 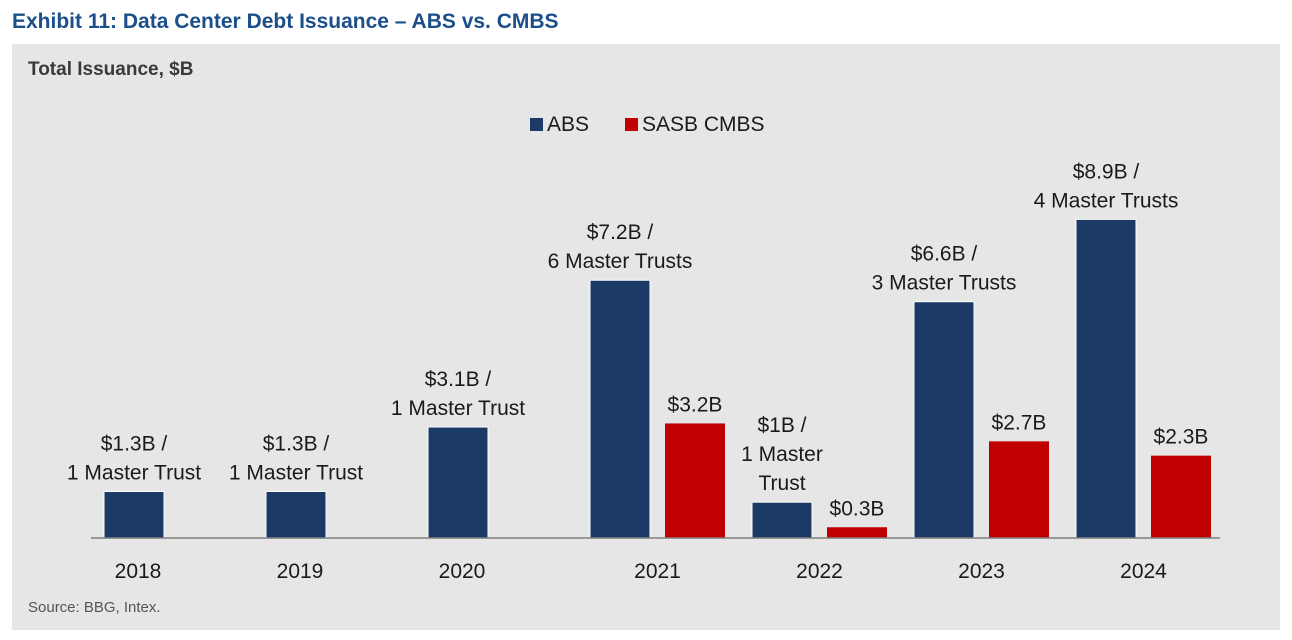 What do you see at coordinates (1019, 422) in the screenshot?
I see `cmbs-data-label-2023: $2.7B` at bounding box center [1019, 422].